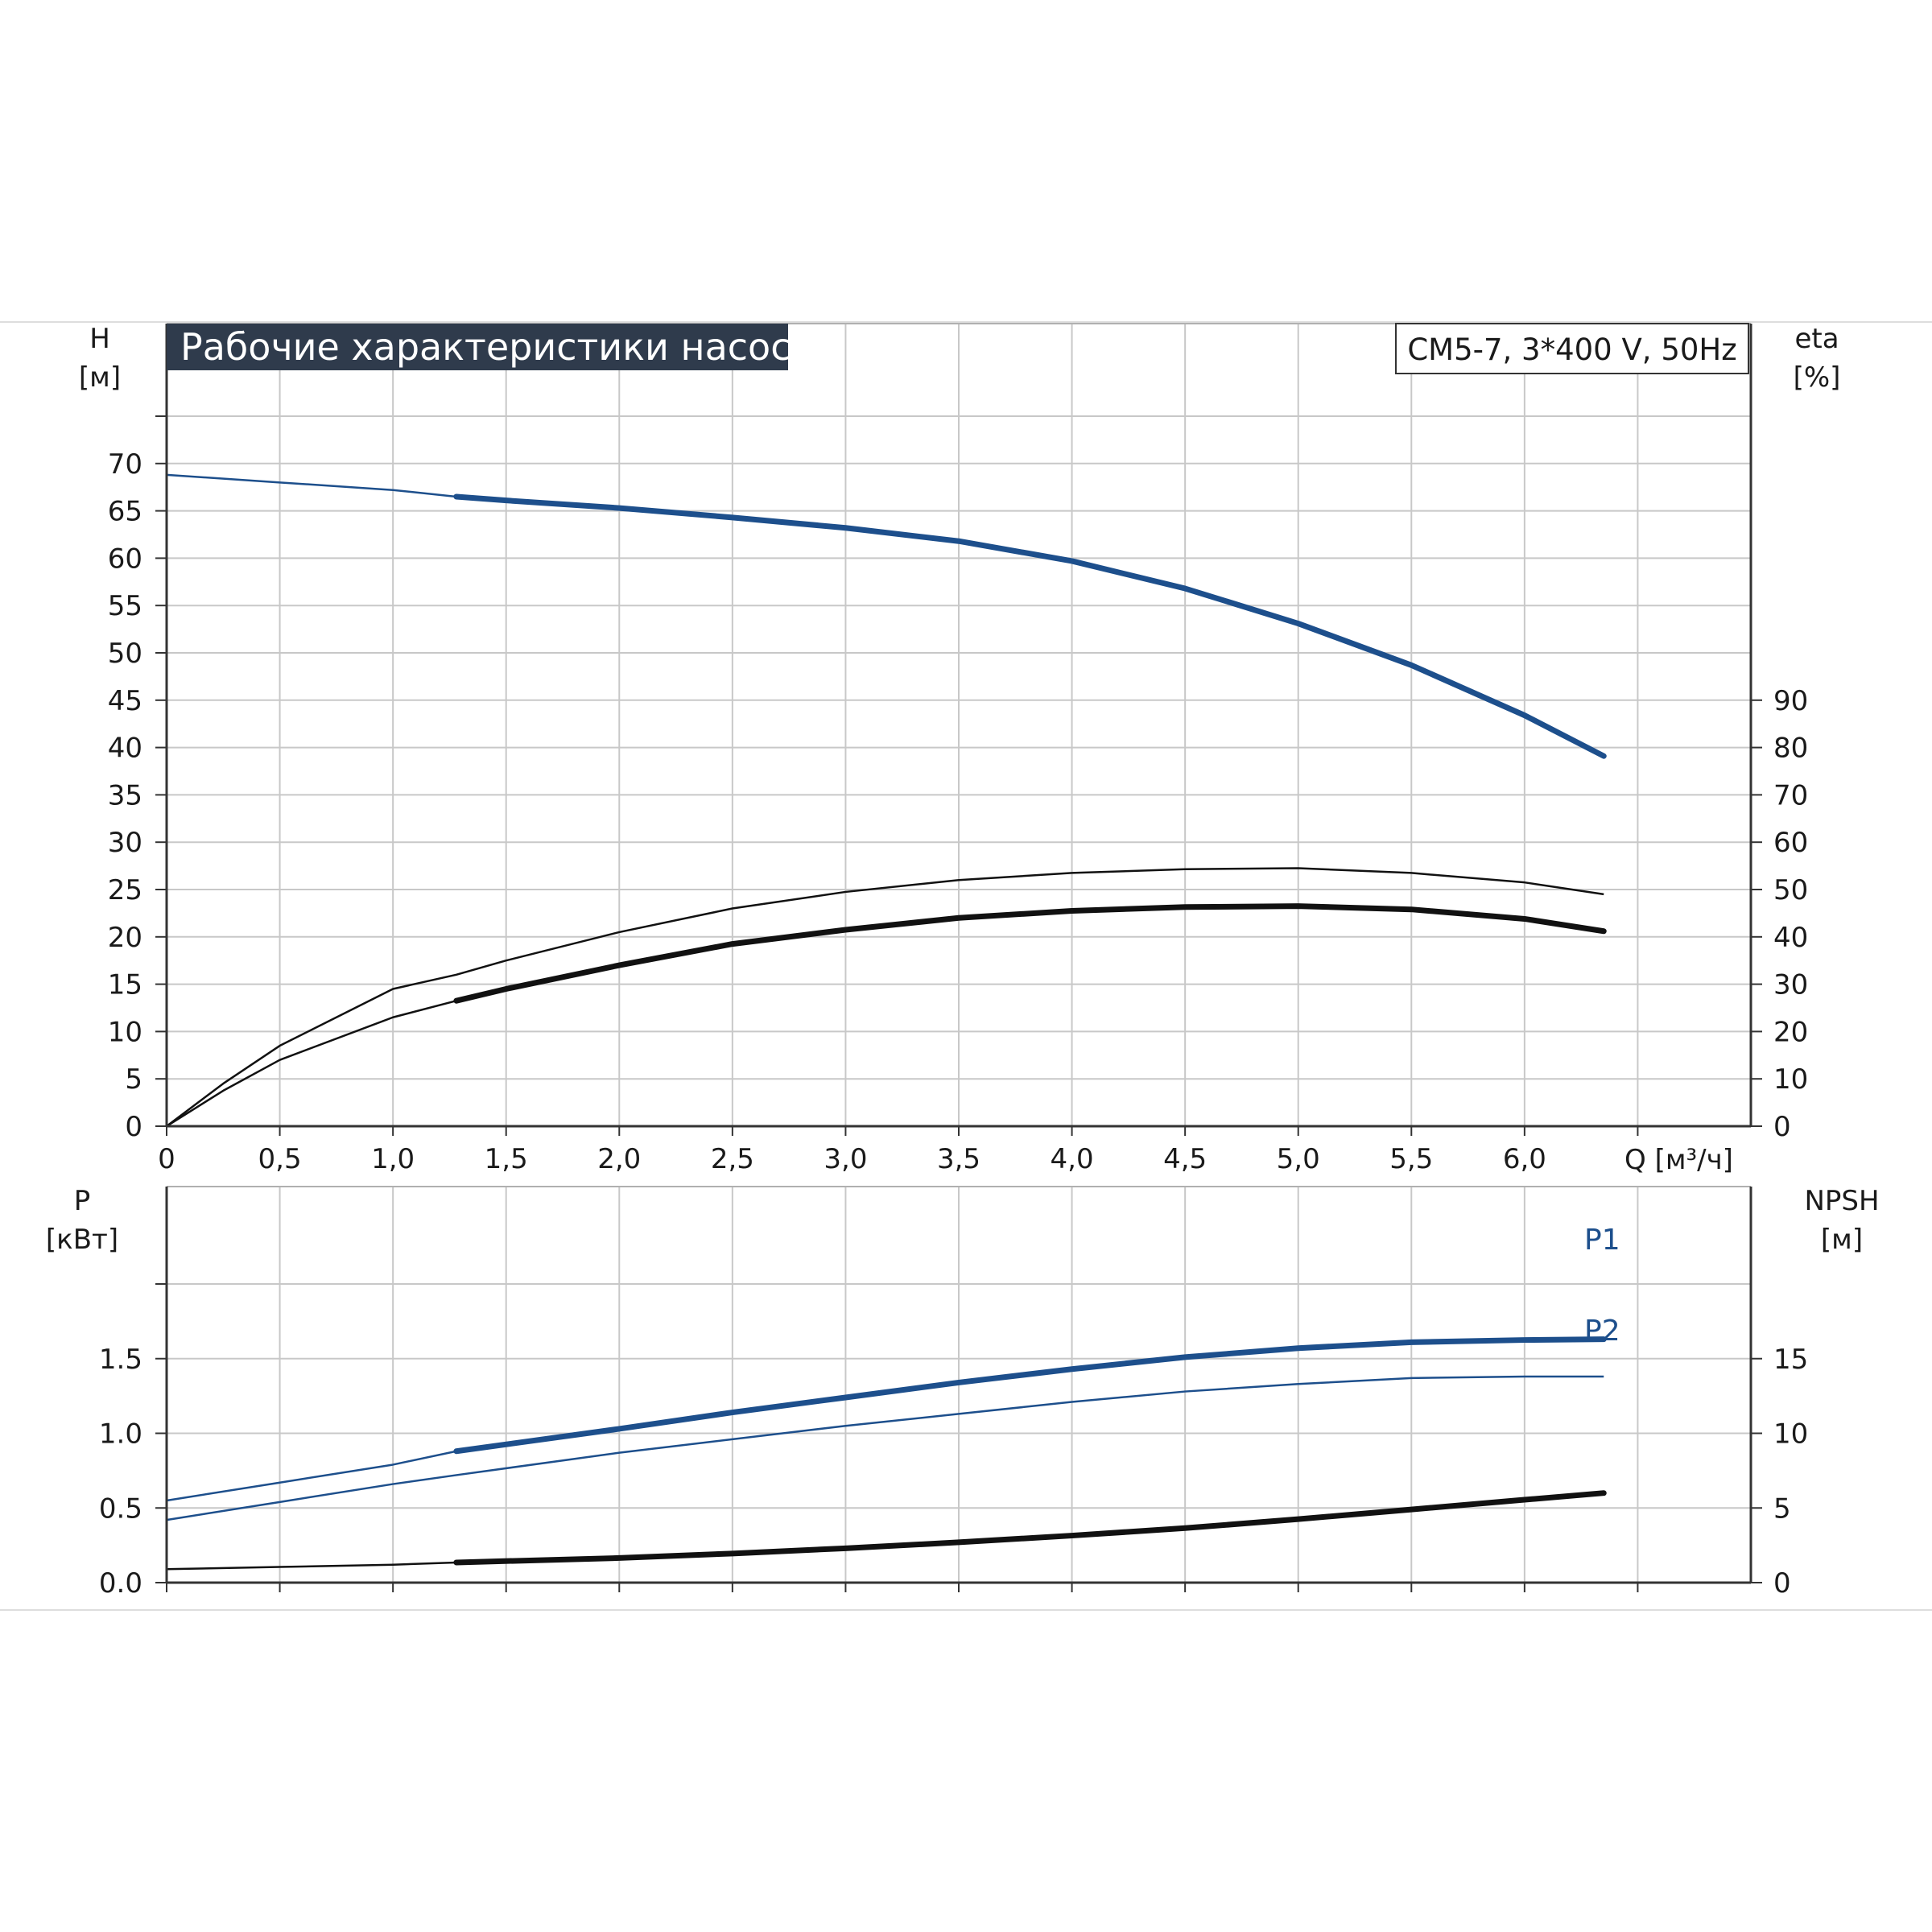  Describe the element at coordinates (845, 1159) in the screenshot. I see `x-tick-label: 3,0` at that location.